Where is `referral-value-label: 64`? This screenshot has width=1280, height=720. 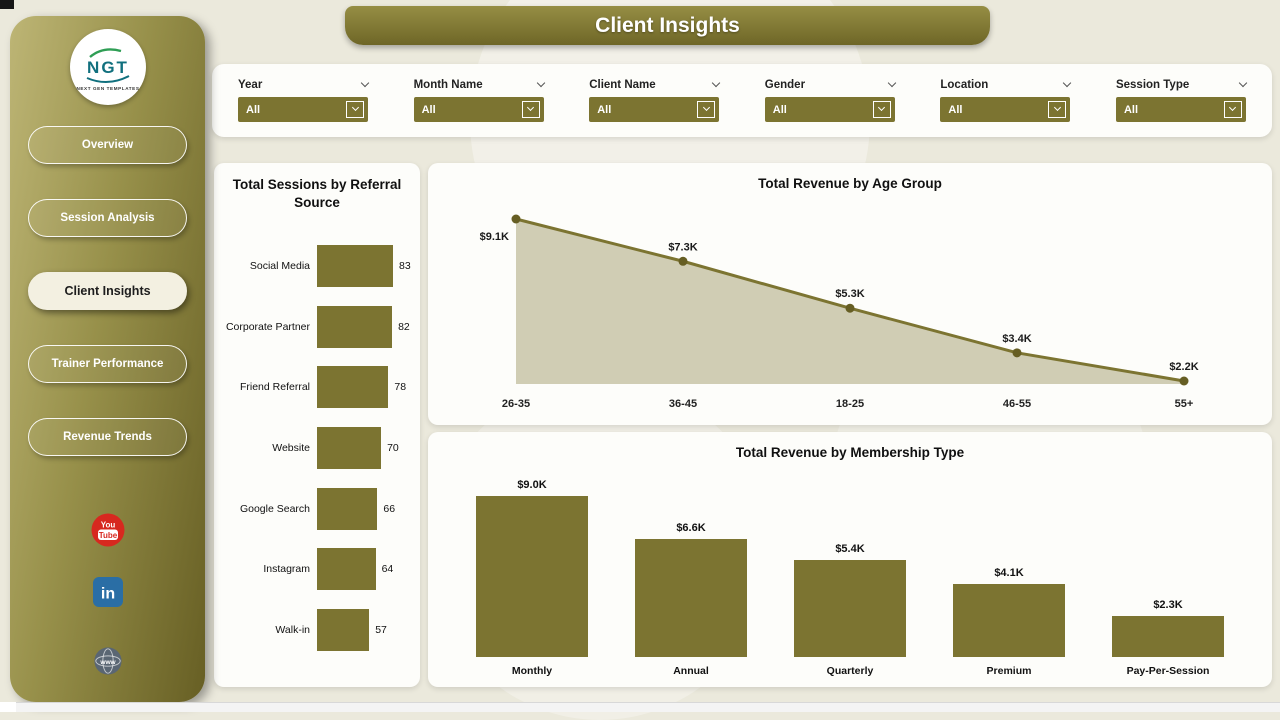 referral-value-label: 64 is located at coordinates (387, 569).